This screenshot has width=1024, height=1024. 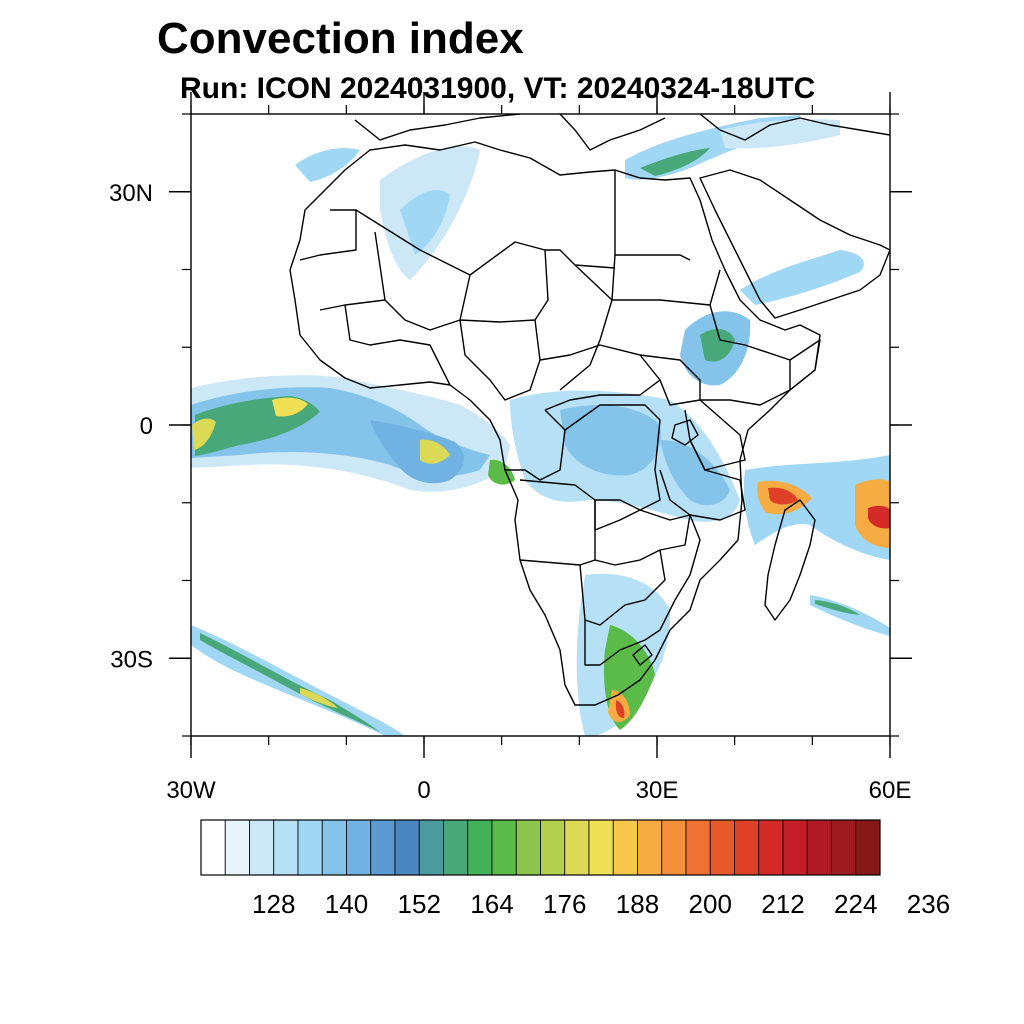 I want to click on border-south-africa, so click(x=622, y=643).